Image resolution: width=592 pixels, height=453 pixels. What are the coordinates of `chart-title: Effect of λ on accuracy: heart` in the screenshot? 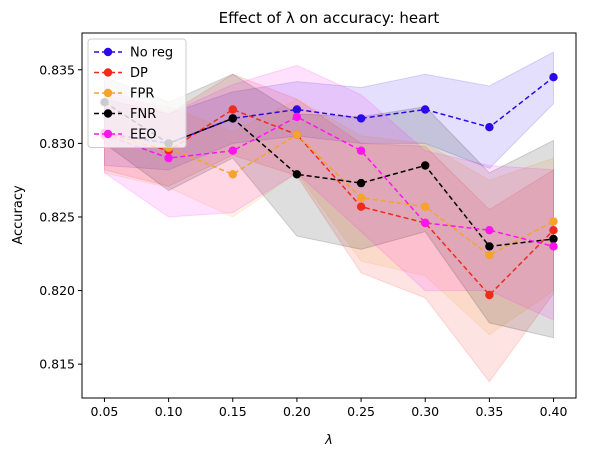 It's located at (329, 18).